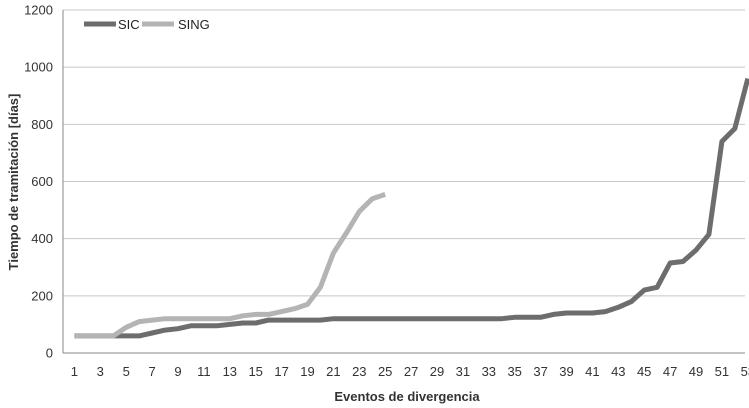 This screenshot has width=749, height=408. What do you see at coordinates (204, 371) in the screenshot?
I see `x-tick-label: 11` at bounding box center [204, 371].